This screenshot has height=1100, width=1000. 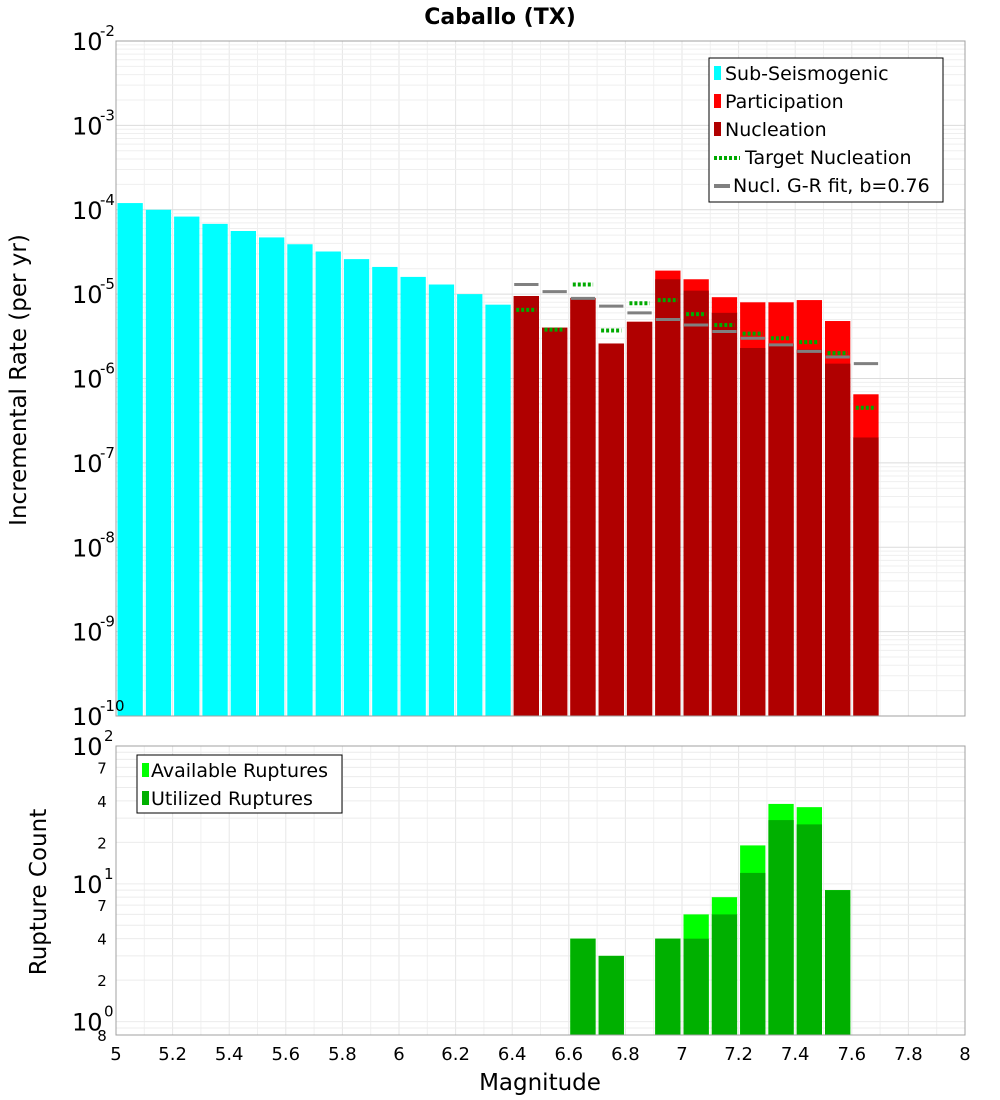 What do you see at coordinates (93, 123) in the screenshot?
I see `rate-y-tick: 10⁻³` at bounding box center [93, 123].